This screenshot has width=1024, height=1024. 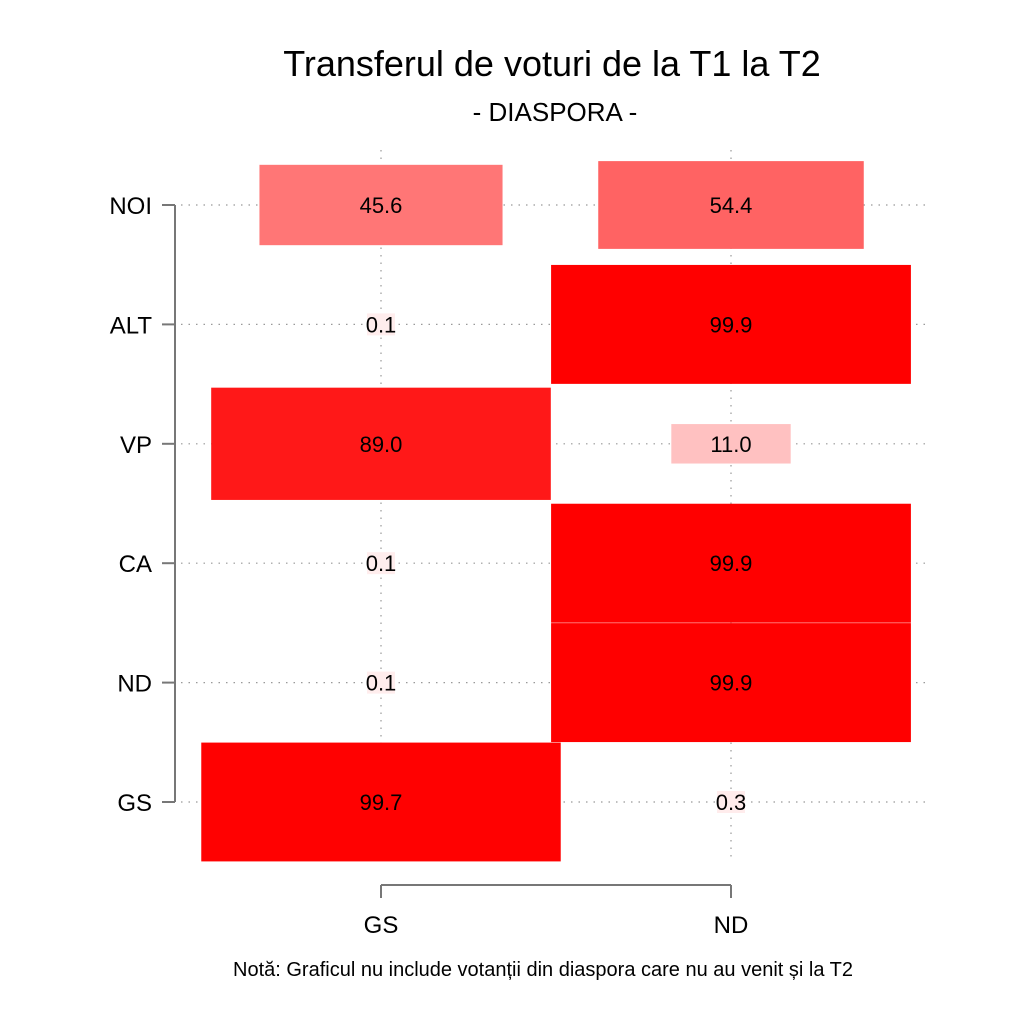 What do you see at coordinates (552, 63) in the screenshot?
I see `chart-title: Transferul de voturi de la T1 la T2` at bounding box center [552, 63].